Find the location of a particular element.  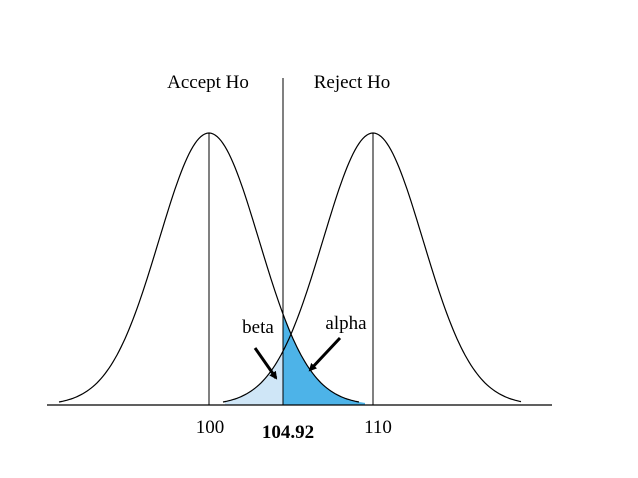

beta-label: beta is located at coordinates (258, 327).